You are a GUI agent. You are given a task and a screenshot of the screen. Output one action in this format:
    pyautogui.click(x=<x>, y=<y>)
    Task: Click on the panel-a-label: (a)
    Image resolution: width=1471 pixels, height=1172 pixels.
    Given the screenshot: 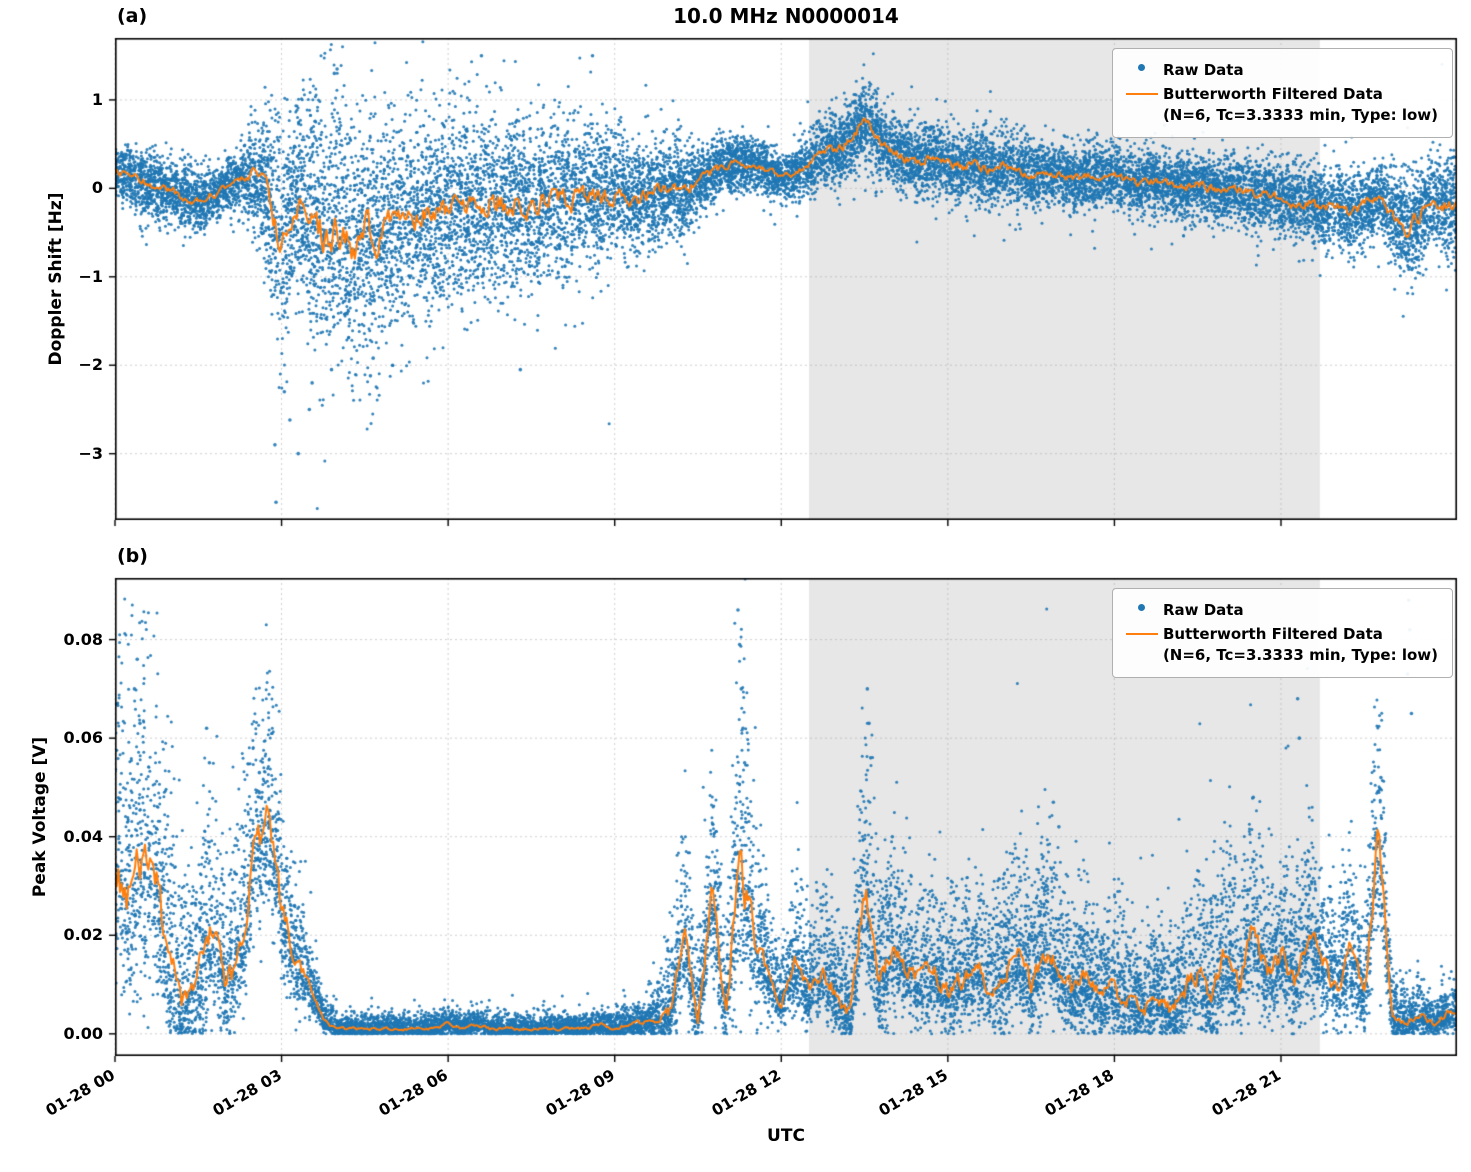 What is the action you would take?
    pyautogui.click(x=132, y=16)
    